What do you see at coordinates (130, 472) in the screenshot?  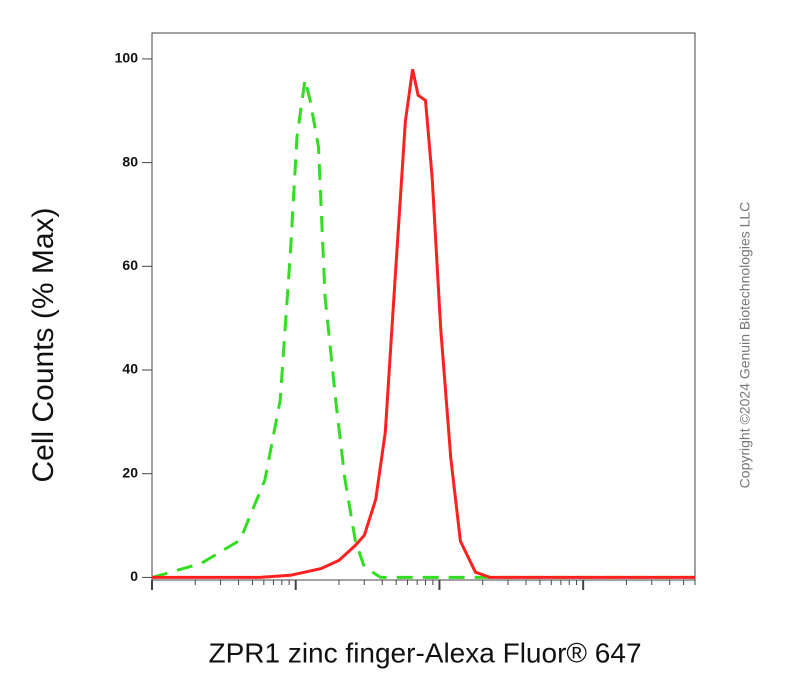 I see `y-tick-label: 20` at bounding box center [130, 472].